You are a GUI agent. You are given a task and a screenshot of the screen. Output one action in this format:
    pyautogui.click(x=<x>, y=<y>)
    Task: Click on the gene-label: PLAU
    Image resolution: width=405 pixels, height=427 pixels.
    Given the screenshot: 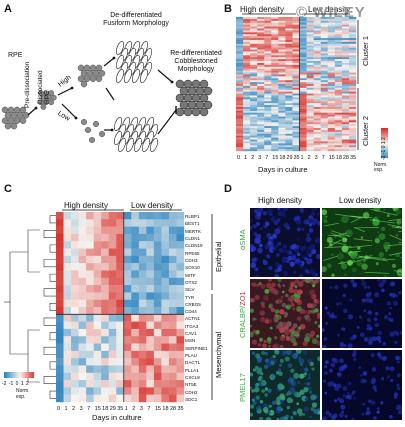 What is the action you would take?
    pyautogui.click(x=191, y=355)
    